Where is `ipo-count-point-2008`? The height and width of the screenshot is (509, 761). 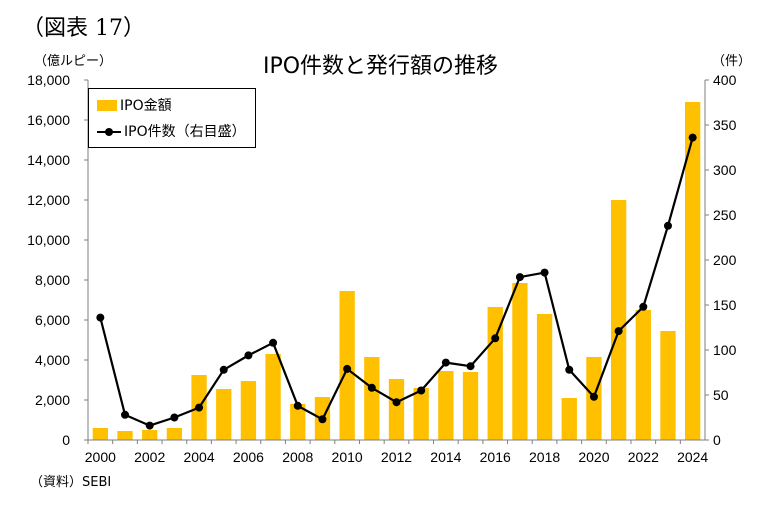 ipo-count-point-2008 is located at coordinates (297, 405).